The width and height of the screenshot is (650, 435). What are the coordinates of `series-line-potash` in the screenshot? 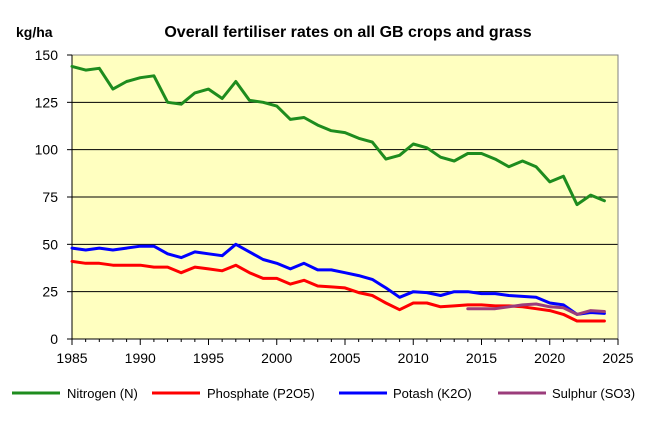 It's located at (338, 279).